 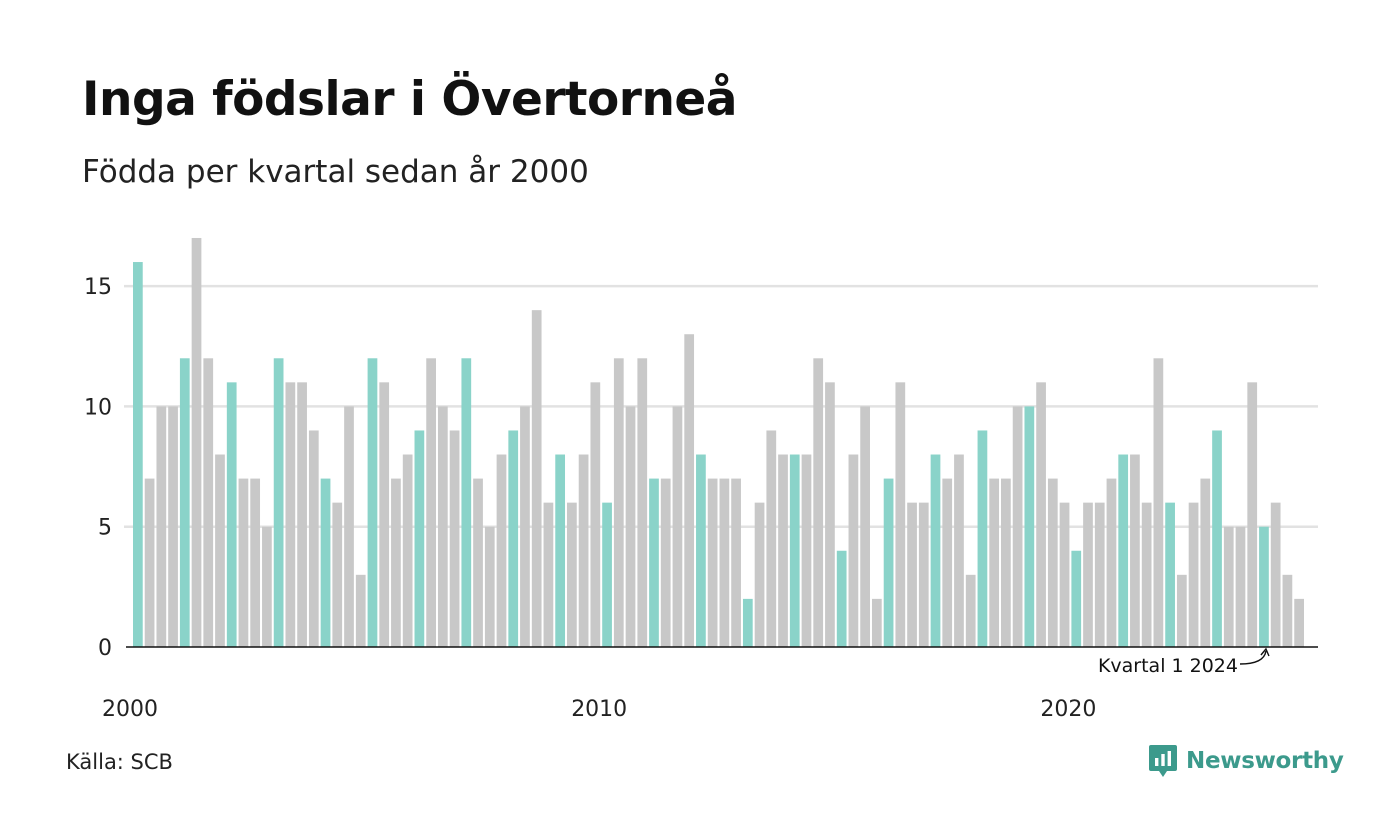 I want to click on x-tick-label: 2010, so click(x=599, y=709).